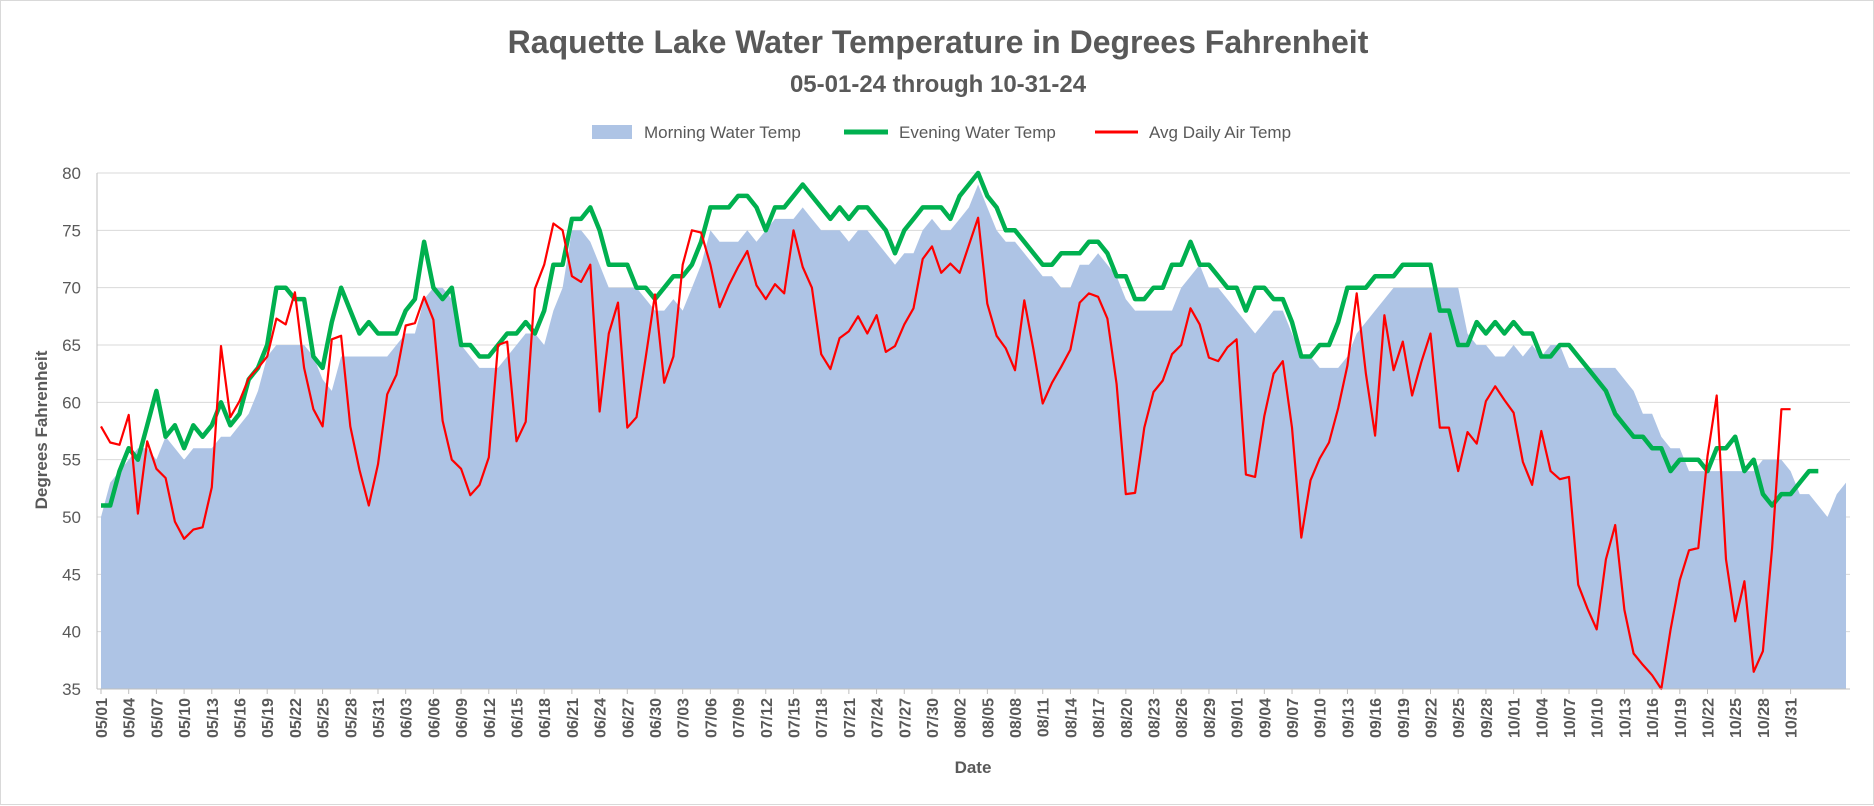 The height and width of the screenshot is (806, 1874). I want to click on x-tick-label: 10/31, so click(1792, 718).